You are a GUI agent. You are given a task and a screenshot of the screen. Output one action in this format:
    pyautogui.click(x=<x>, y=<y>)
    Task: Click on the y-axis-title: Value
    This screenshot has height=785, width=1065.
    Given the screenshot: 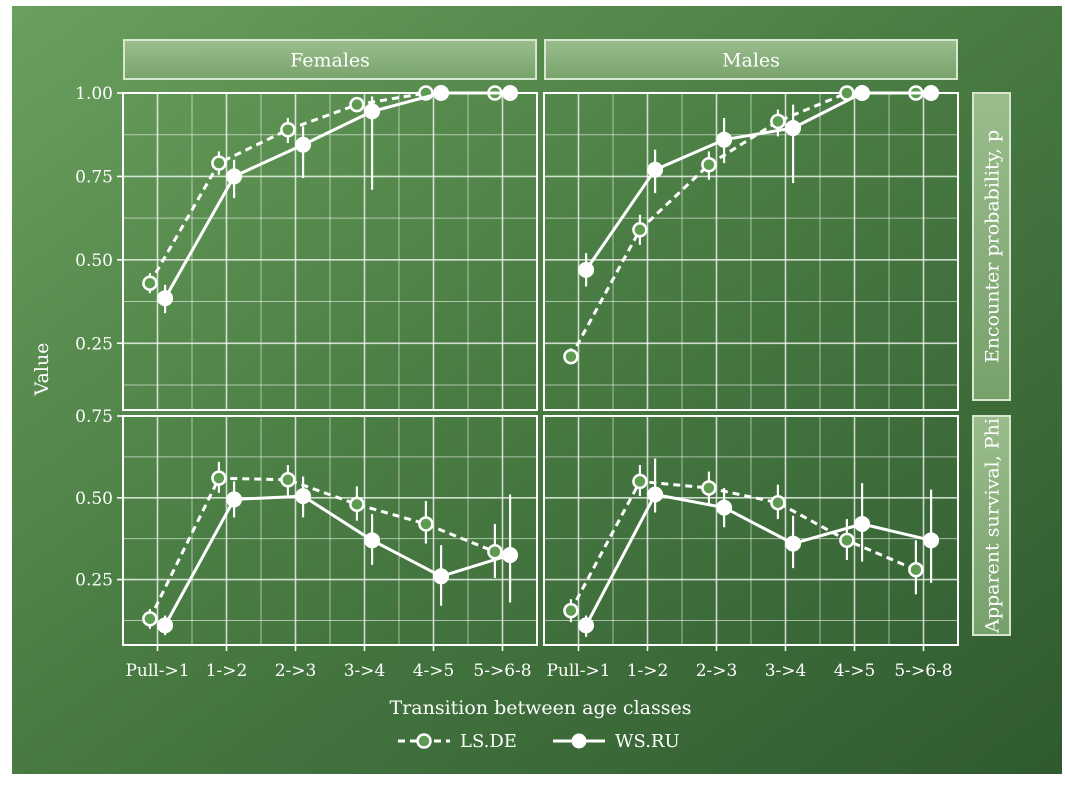 What is the action you would take?
    pyautogui.click(x=42, y=370)
    